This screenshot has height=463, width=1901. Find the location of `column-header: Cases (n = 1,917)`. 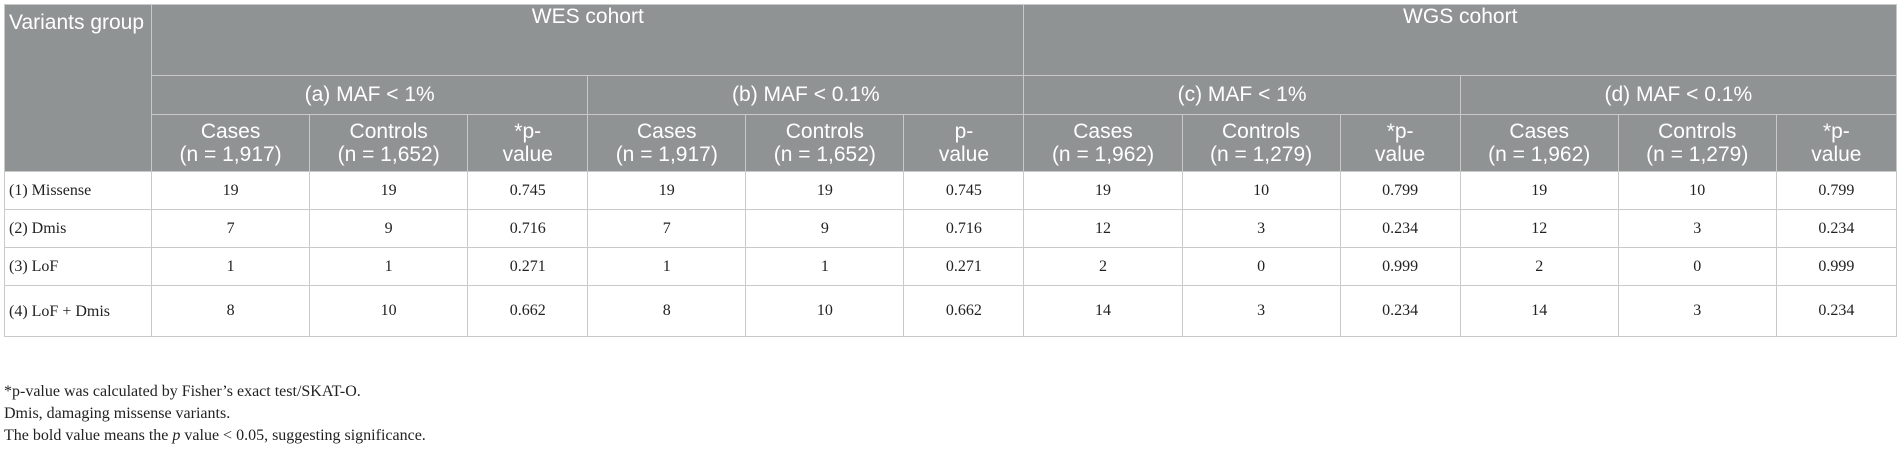

column-header: Cases (n = 1,917) is located at coordinates (667, 143).